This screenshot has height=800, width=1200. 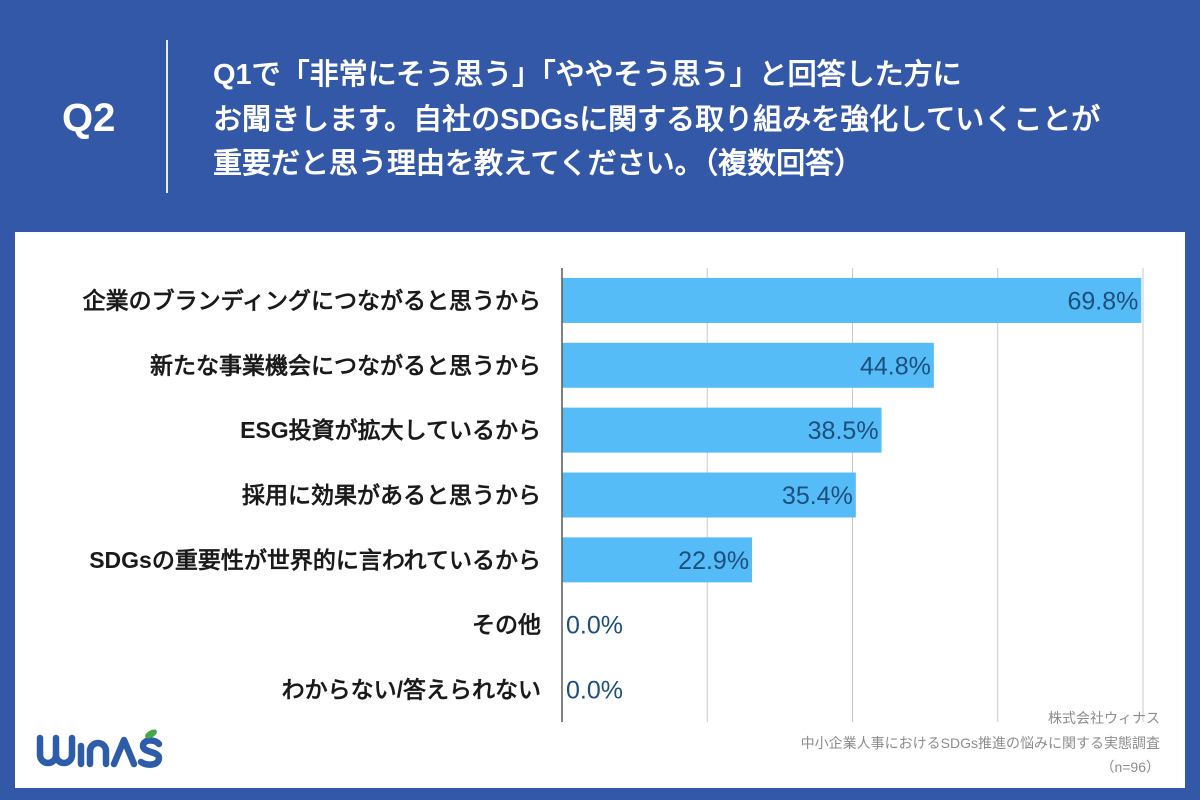 What do you see at coordinates (98, 753) in the screenshot?
I see `logo-letter-n` at bounding box center [98, 753].